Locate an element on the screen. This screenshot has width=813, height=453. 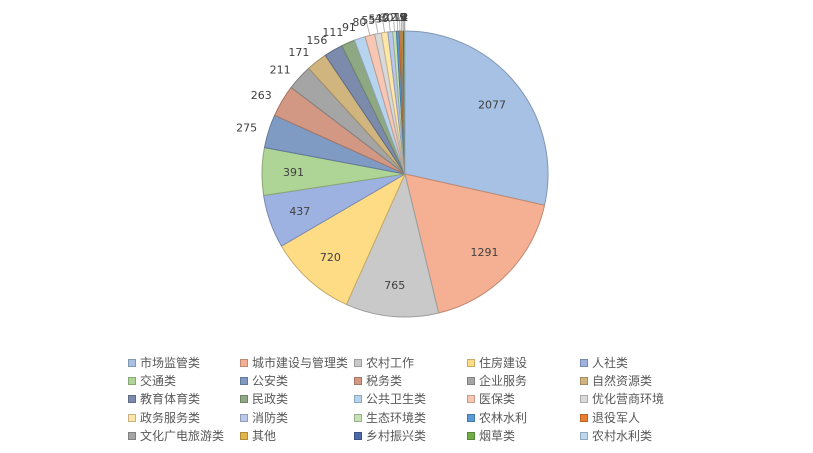
data-label: 1291 is located at coordinates (485, 252).